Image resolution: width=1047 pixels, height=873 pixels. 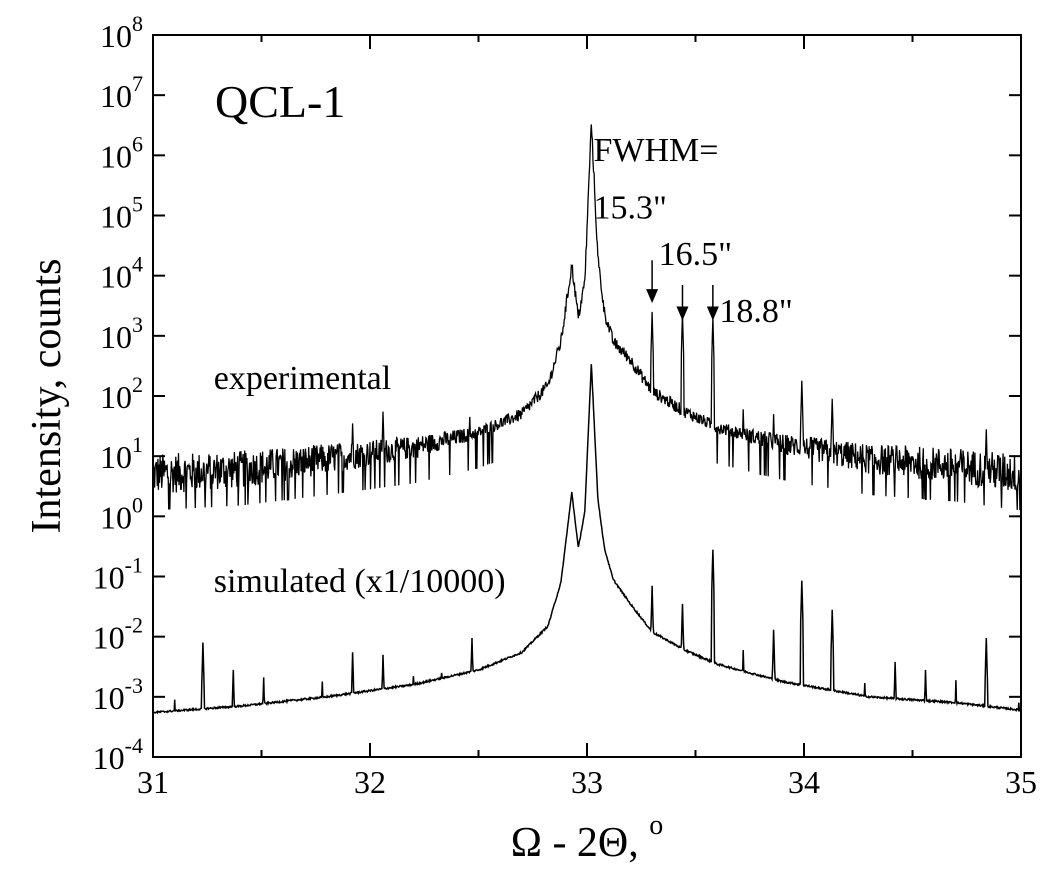 What do you see at coordinates (118, 634) in the screenshot?
I see `y-tick-label: 10⁻²` at bounding box center [118, 634].